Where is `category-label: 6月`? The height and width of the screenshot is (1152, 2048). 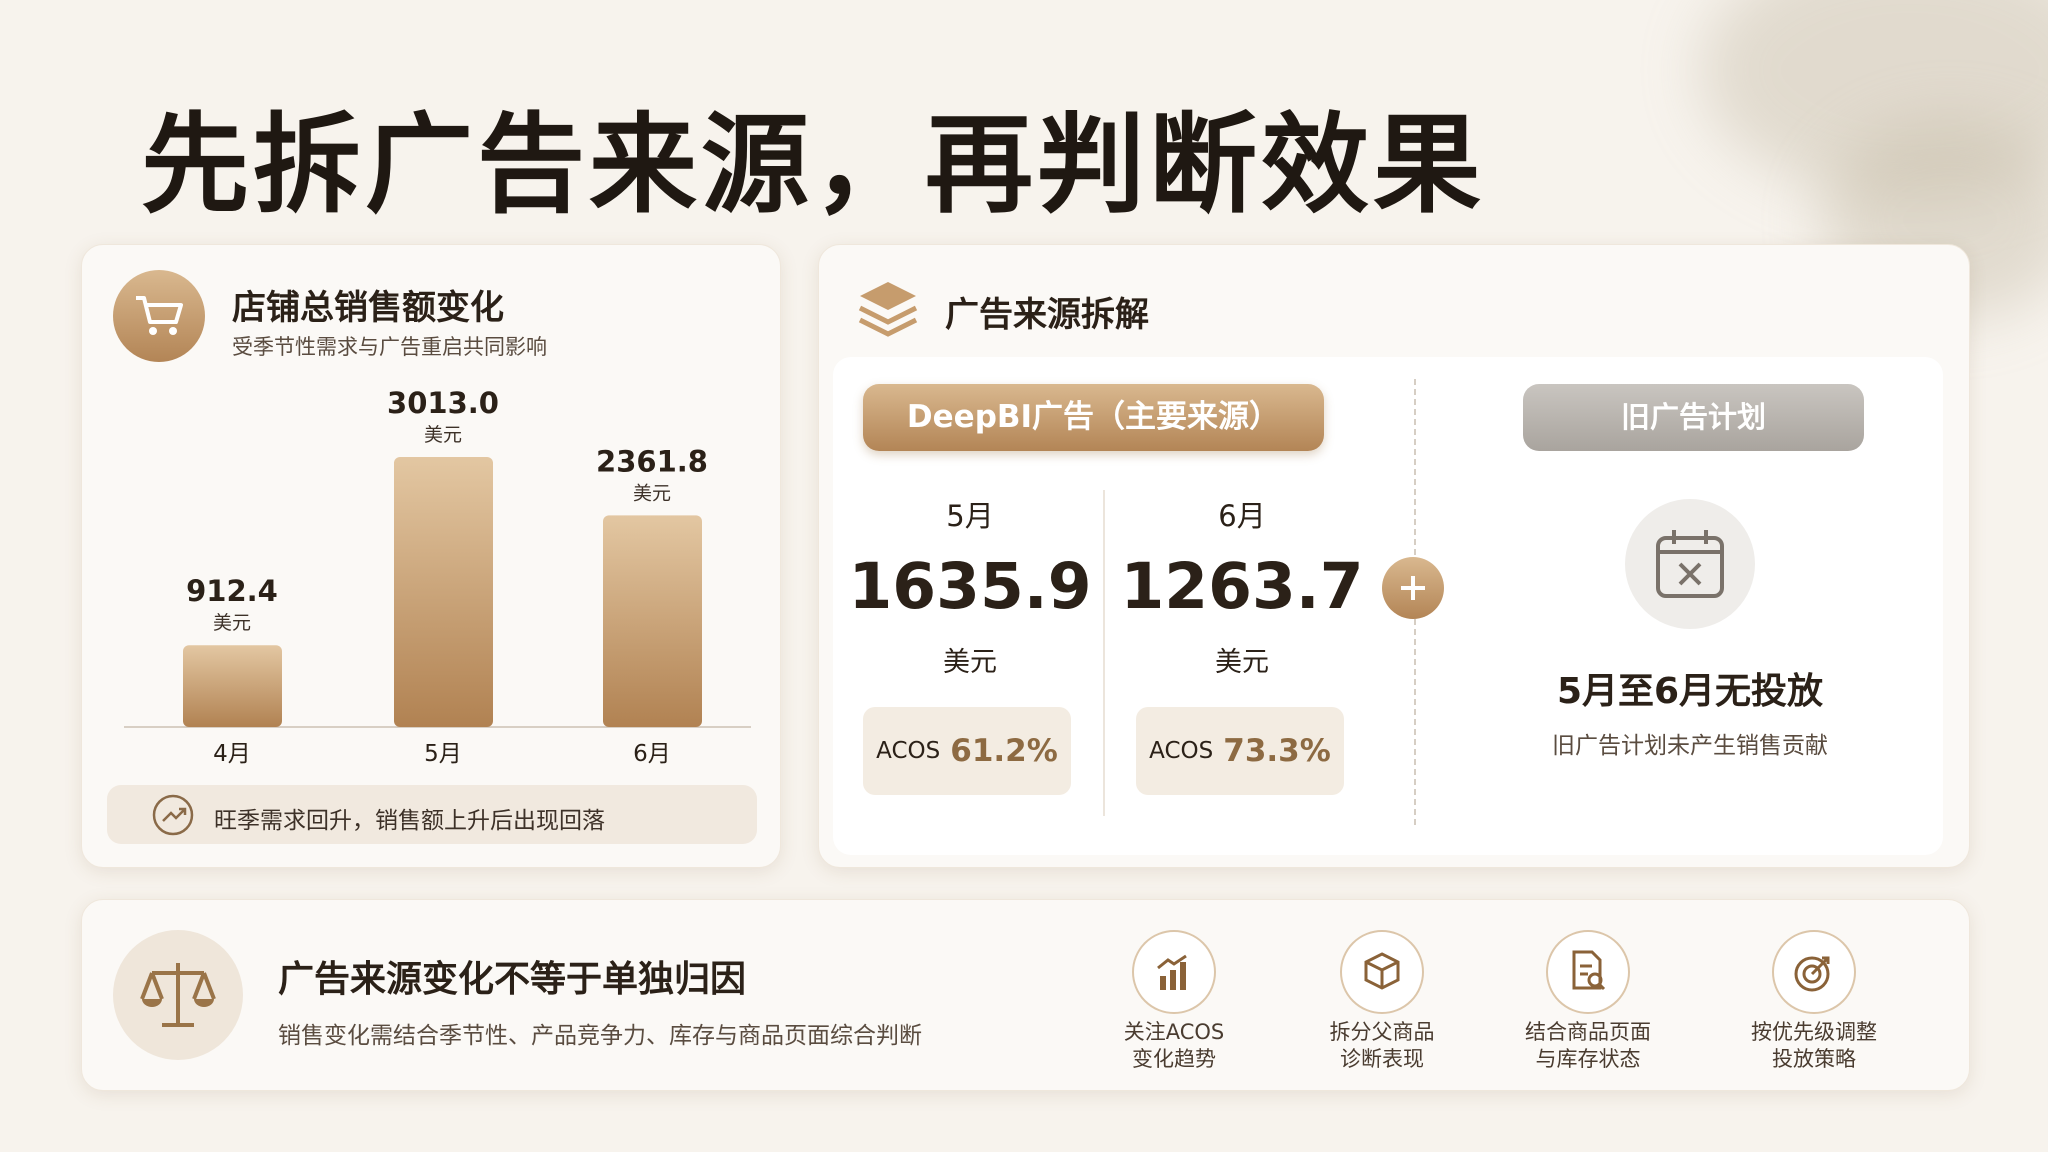 category-label: 6月 is located at coordinates (652, 754).